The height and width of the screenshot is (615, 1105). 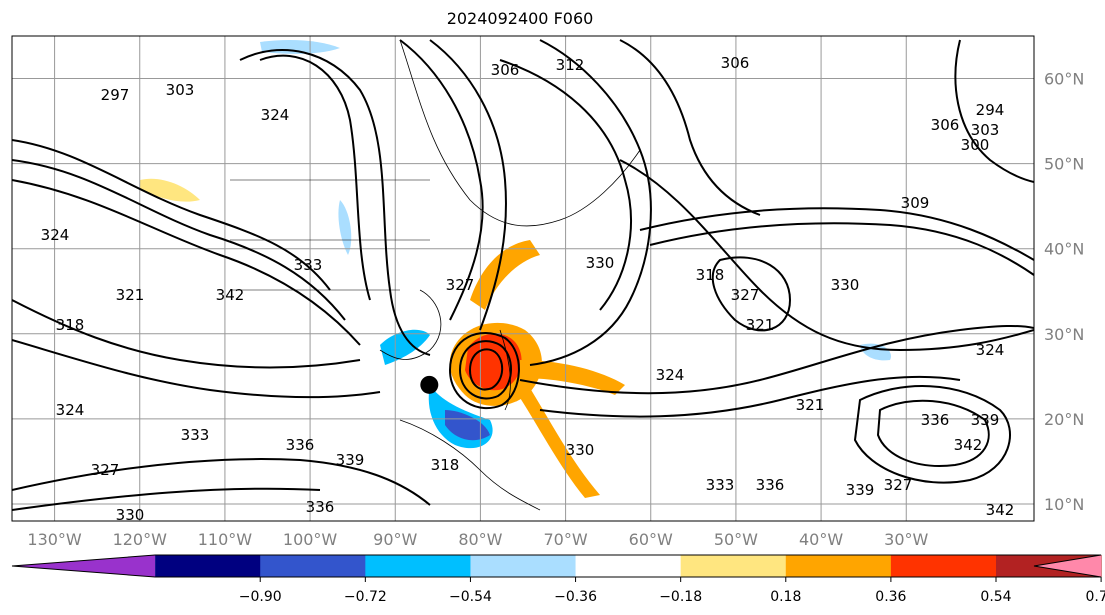 What do you see at coordinates (170, 190) in the screenshot?
I see `positive-band-west` at bounding box center [170, 190].